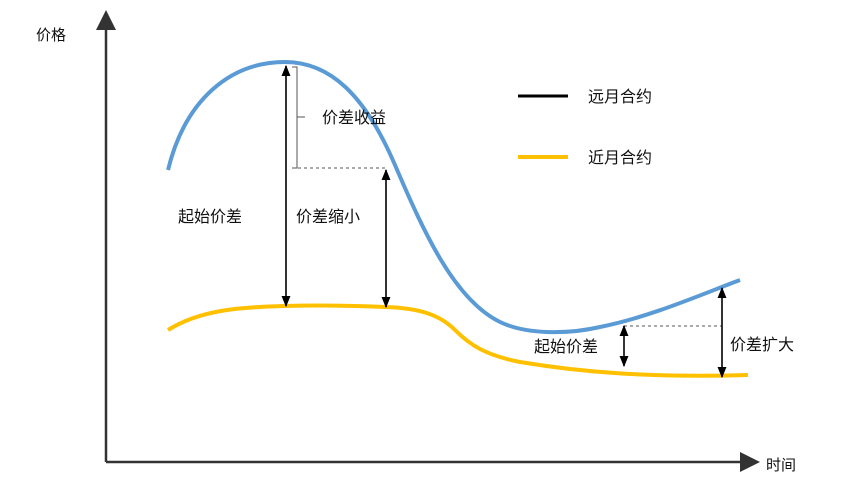 This screenshot has width=856, height=500. I want to click on x-axis-label: 时间, so click(781, 465).